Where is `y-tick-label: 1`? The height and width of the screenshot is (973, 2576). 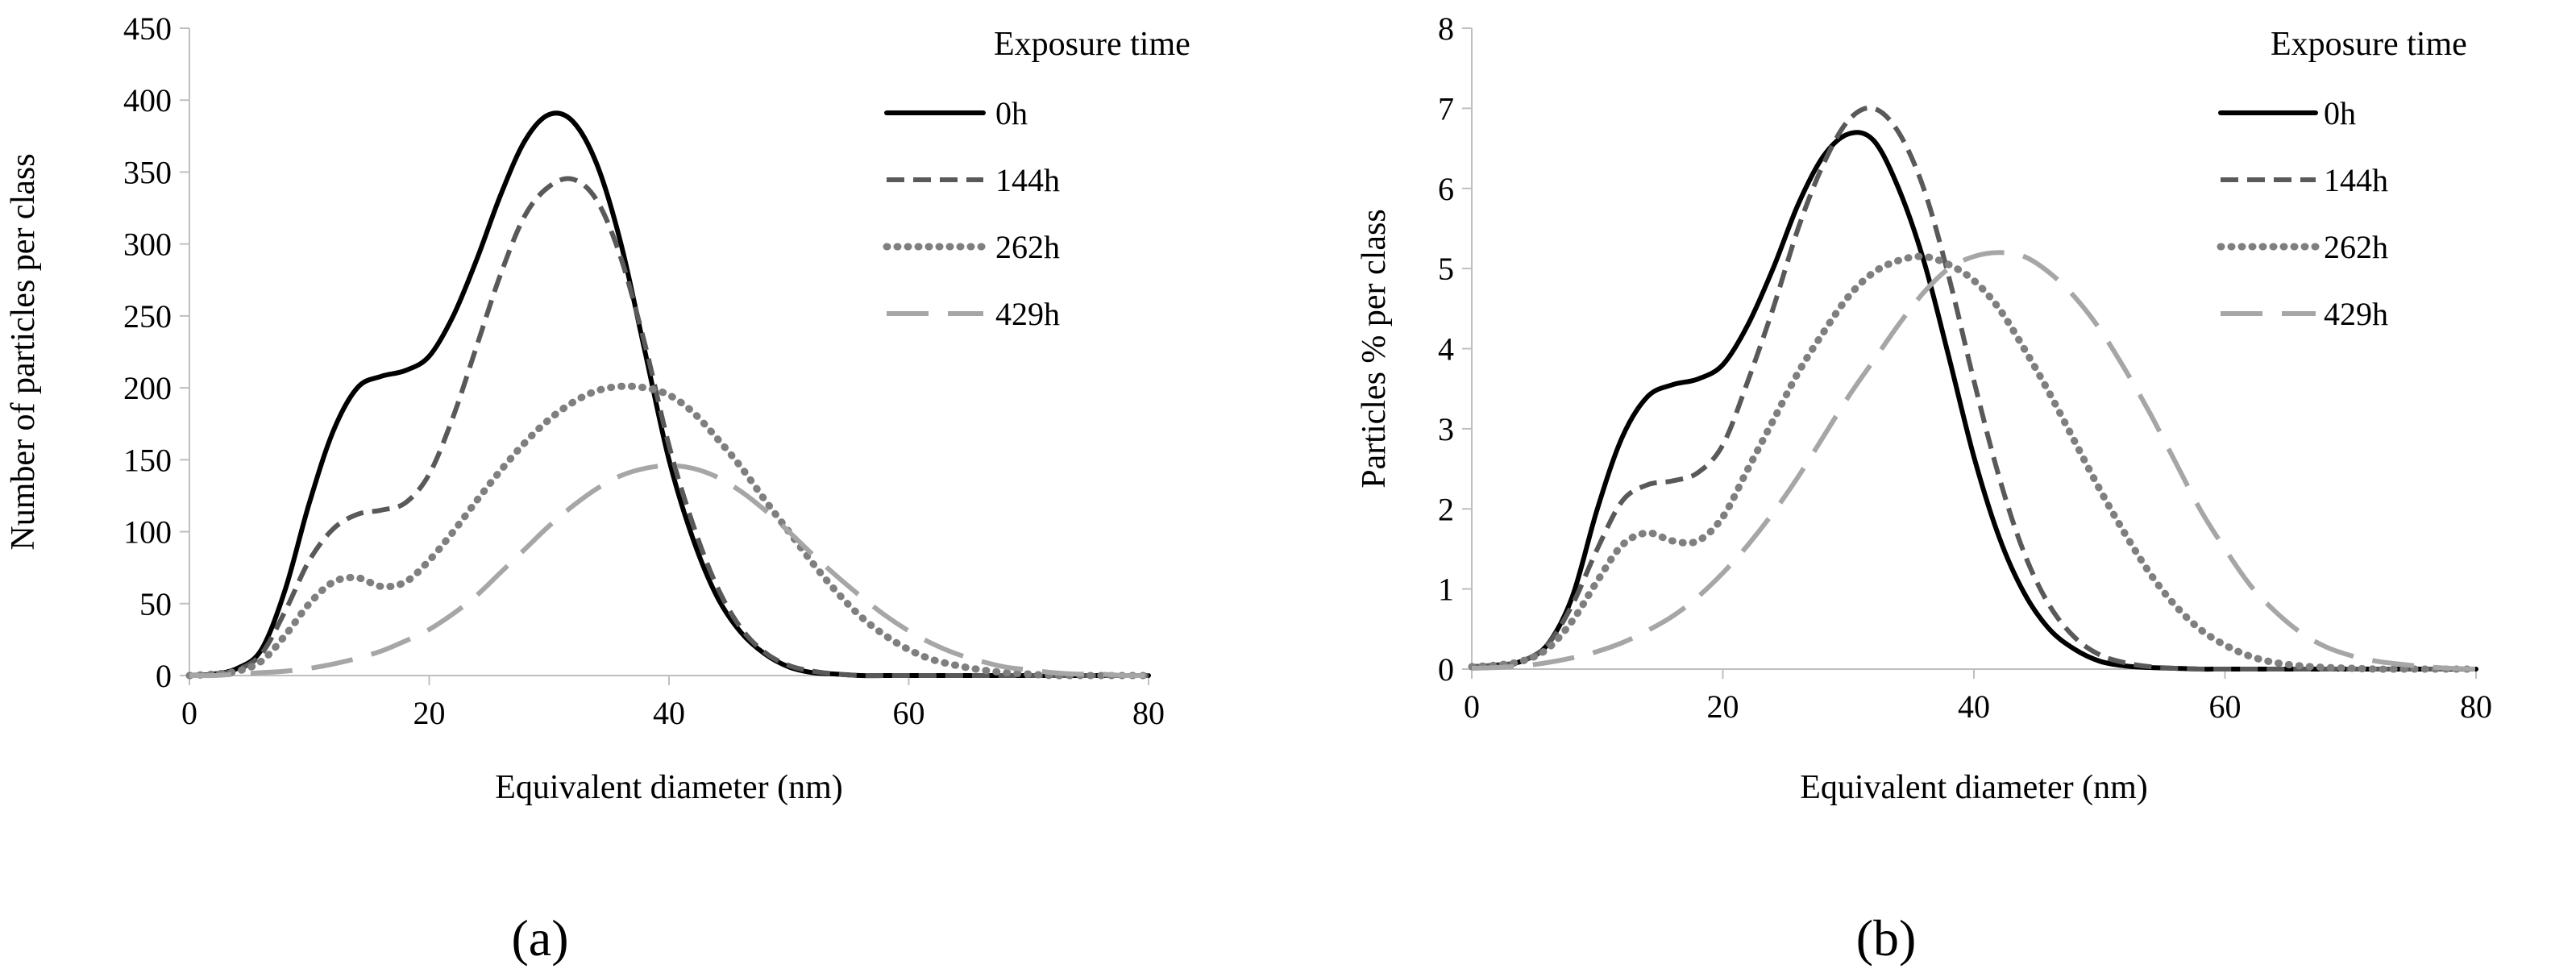 y-tick-label: 1 is located at coordinates (1446, 590).